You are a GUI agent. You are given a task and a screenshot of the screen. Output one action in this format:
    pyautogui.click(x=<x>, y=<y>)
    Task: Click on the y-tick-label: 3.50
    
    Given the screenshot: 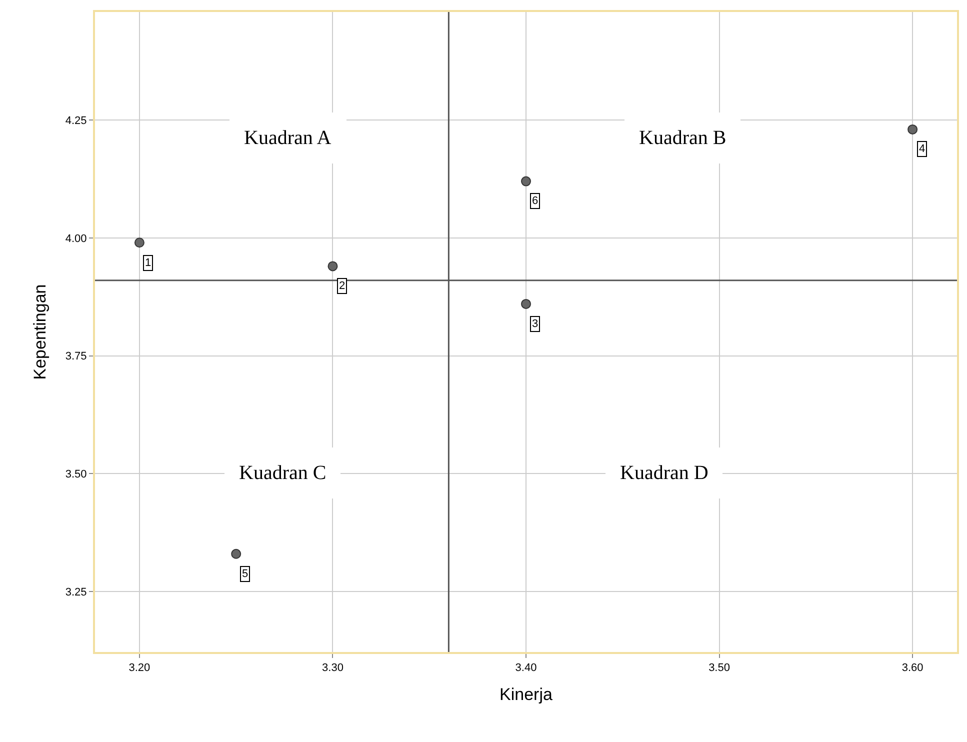 What is the action you would take?
    pyautogui.click(x=76, y=474)
    